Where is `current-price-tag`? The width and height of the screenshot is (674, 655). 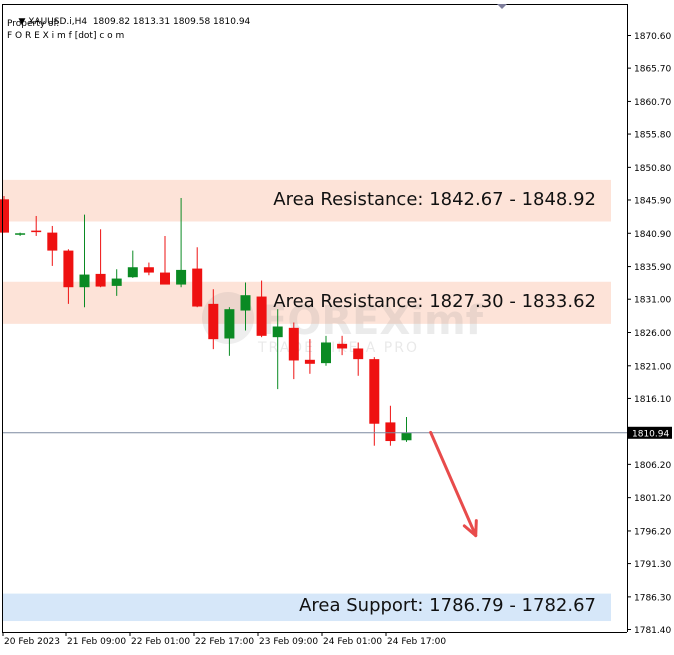 current-price-tag is located at coordinates (650, 432).